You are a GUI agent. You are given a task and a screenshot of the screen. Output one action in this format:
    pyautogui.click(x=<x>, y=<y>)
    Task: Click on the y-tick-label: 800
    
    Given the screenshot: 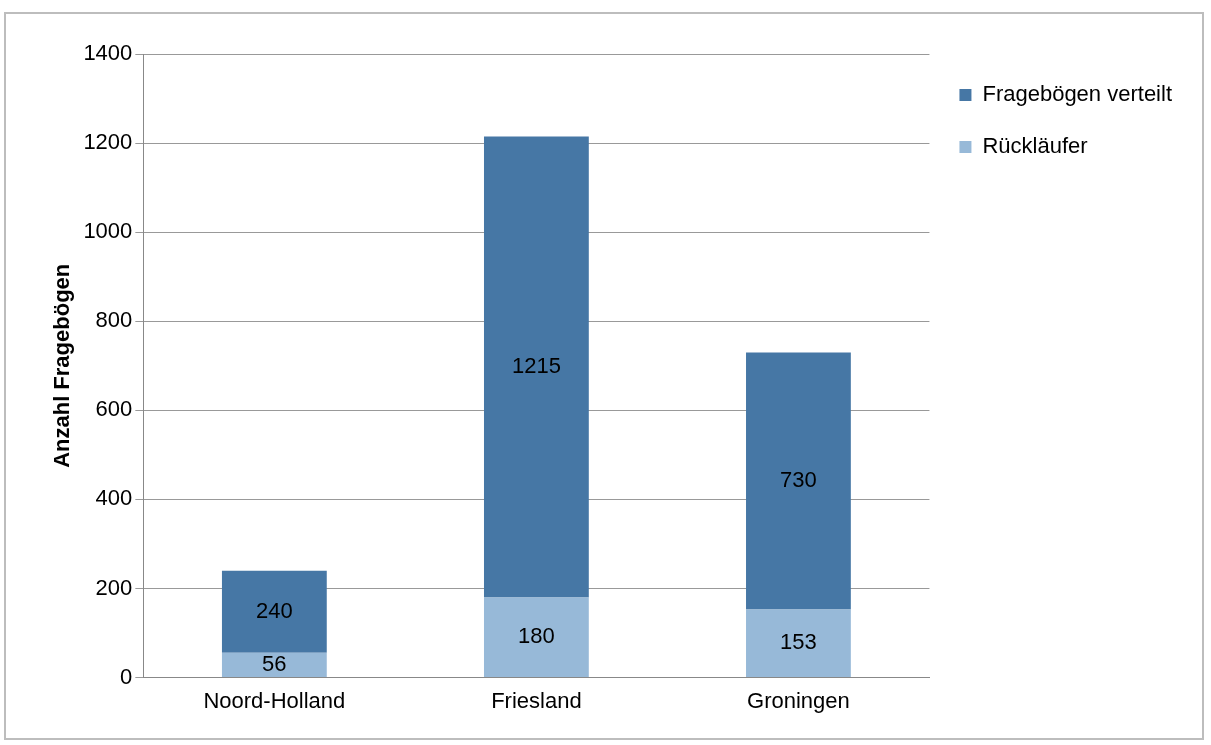 What is the action you would take?
    pyautogui.click(x=114, y=320)
    